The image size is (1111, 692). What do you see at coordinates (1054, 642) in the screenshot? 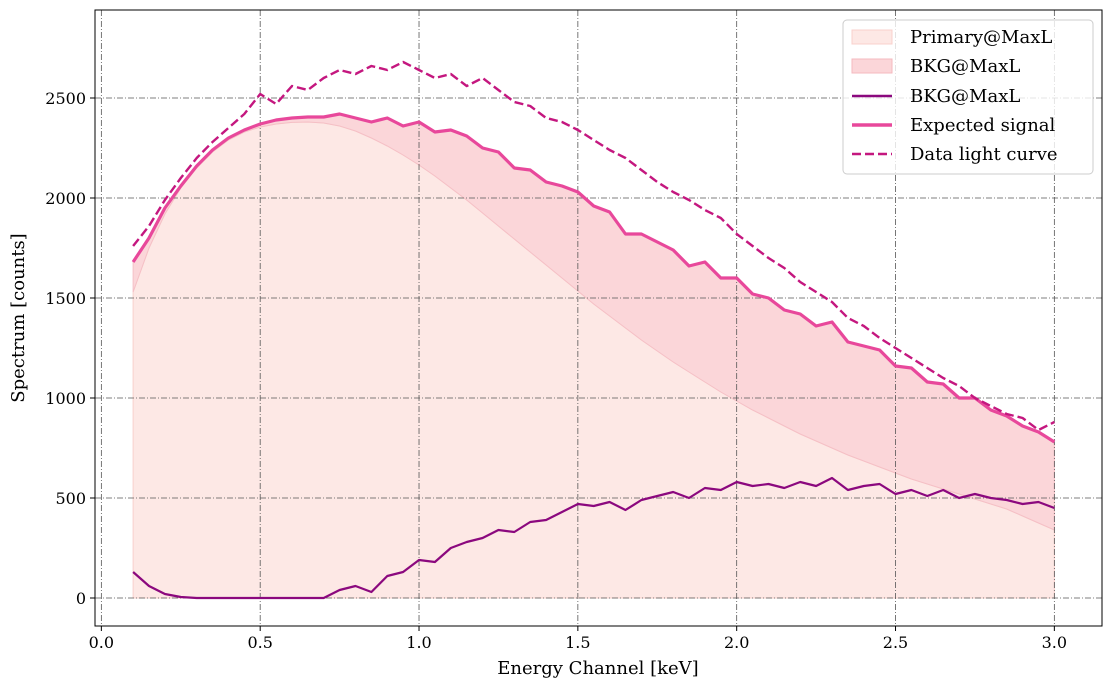
I see `x-tick-label: 3.0` at bounding box center [1054, 642].